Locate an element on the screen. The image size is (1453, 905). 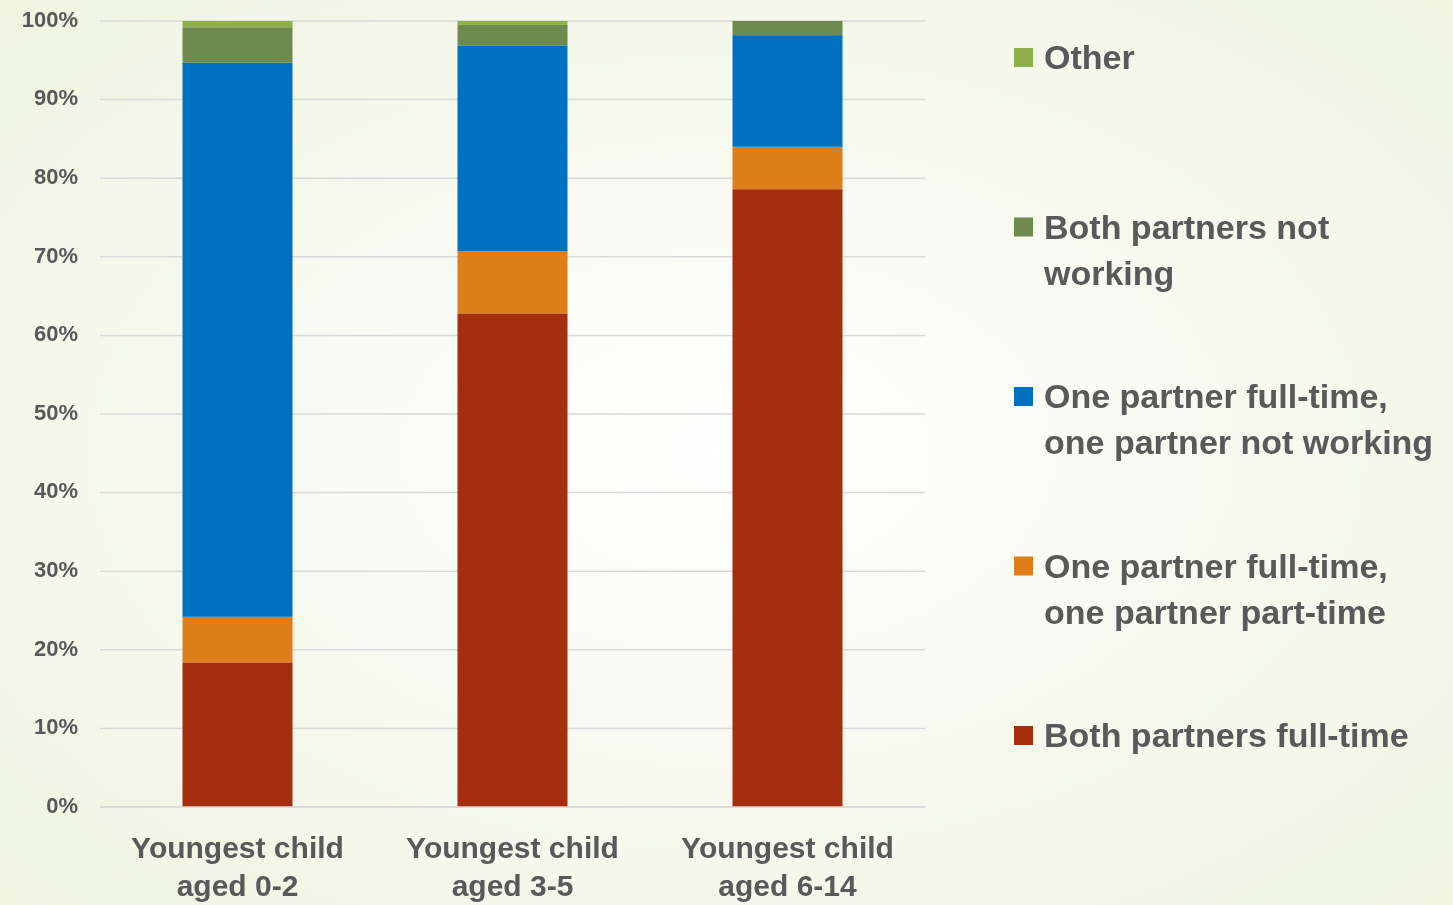
x-tick-label: Youngest child aged 0-2 is located at coordinates (237, 866).